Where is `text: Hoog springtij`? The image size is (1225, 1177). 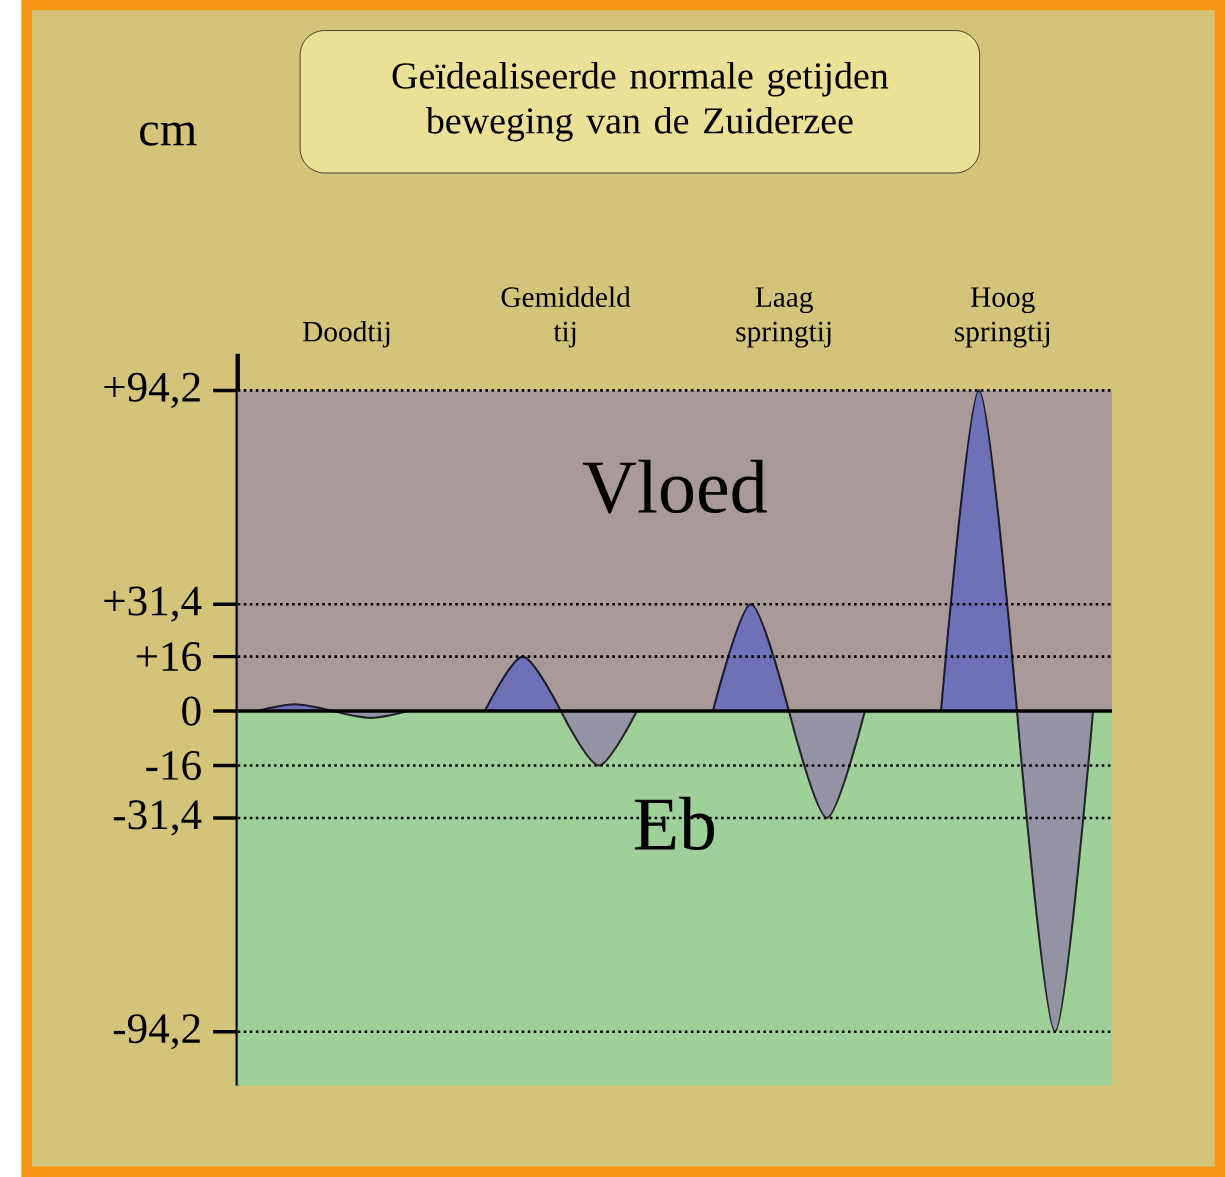
text: Hoog springtij is located at coordinates (1002, 317).